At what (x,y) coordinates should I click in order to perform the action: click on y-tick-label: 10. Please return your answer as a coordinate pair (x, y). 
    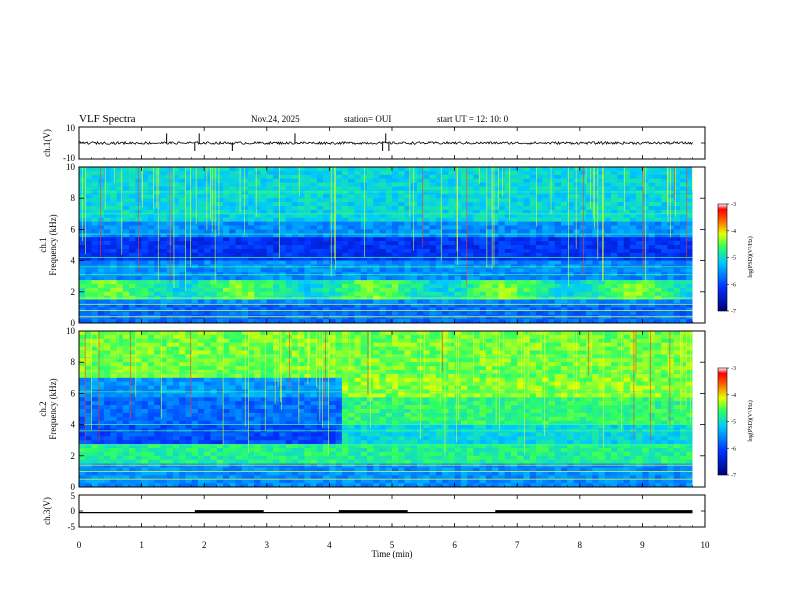
    Looking at the image, I should click on (71, 167).